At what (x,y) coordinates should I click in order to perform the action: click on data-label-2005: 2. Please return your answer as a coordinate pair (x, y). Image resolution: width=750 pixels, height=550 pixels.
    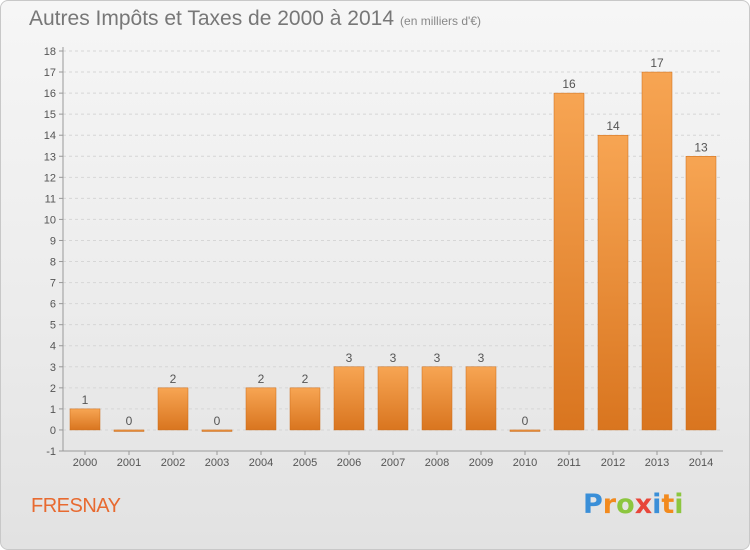
    Looking at the image, I should click on (305, 379).